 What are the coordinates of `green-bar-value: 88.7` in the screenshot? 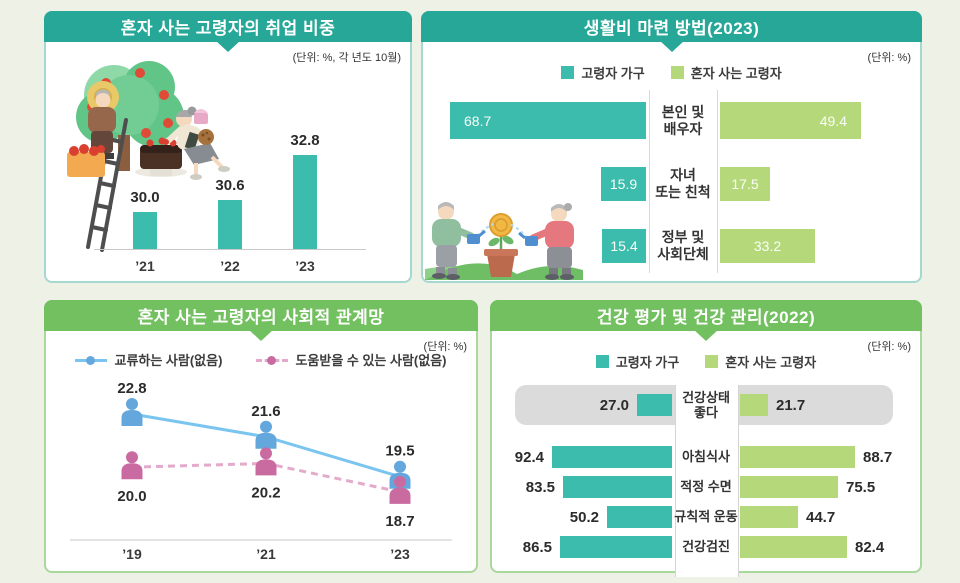 It's located at (878, 457).